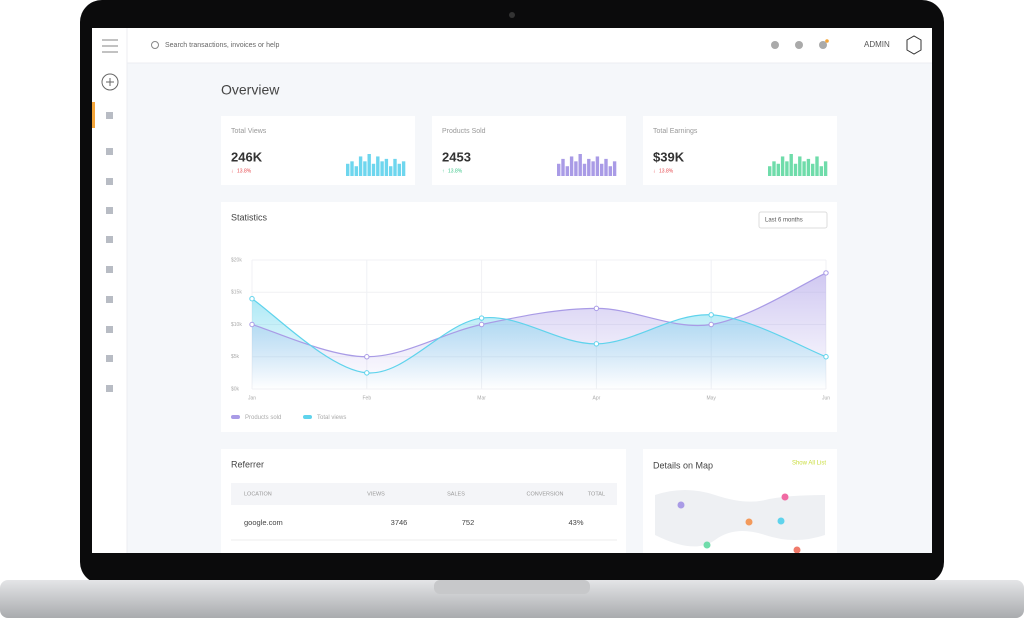 The image size is (1024, 629). Describe the element at coordinates (109, 252) in the screenshot. I see `nav-icons` at that location.